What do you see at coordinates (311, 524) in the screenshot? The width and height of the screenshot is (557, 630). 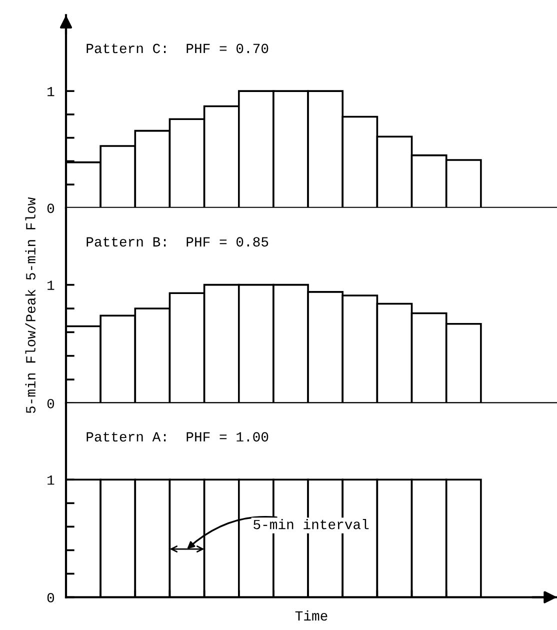 I see `annotation: 5-min interval` at bounding box center [311, 524].